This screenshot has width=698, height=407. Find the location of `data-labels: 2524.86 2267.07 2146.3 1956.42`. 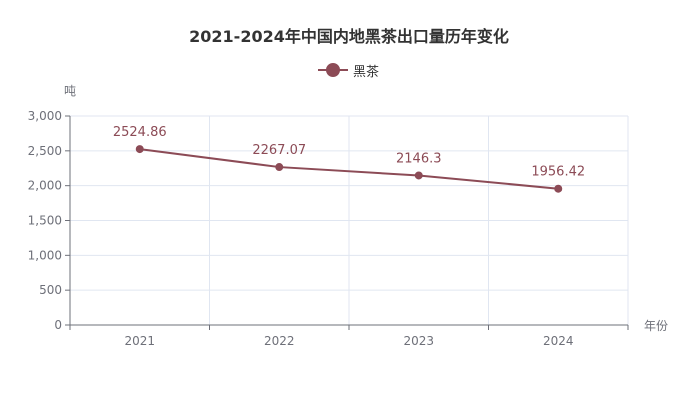

data-labels: 2524.86 2267.07 2146.3 1956.42 is located at coordinates (349, 152).